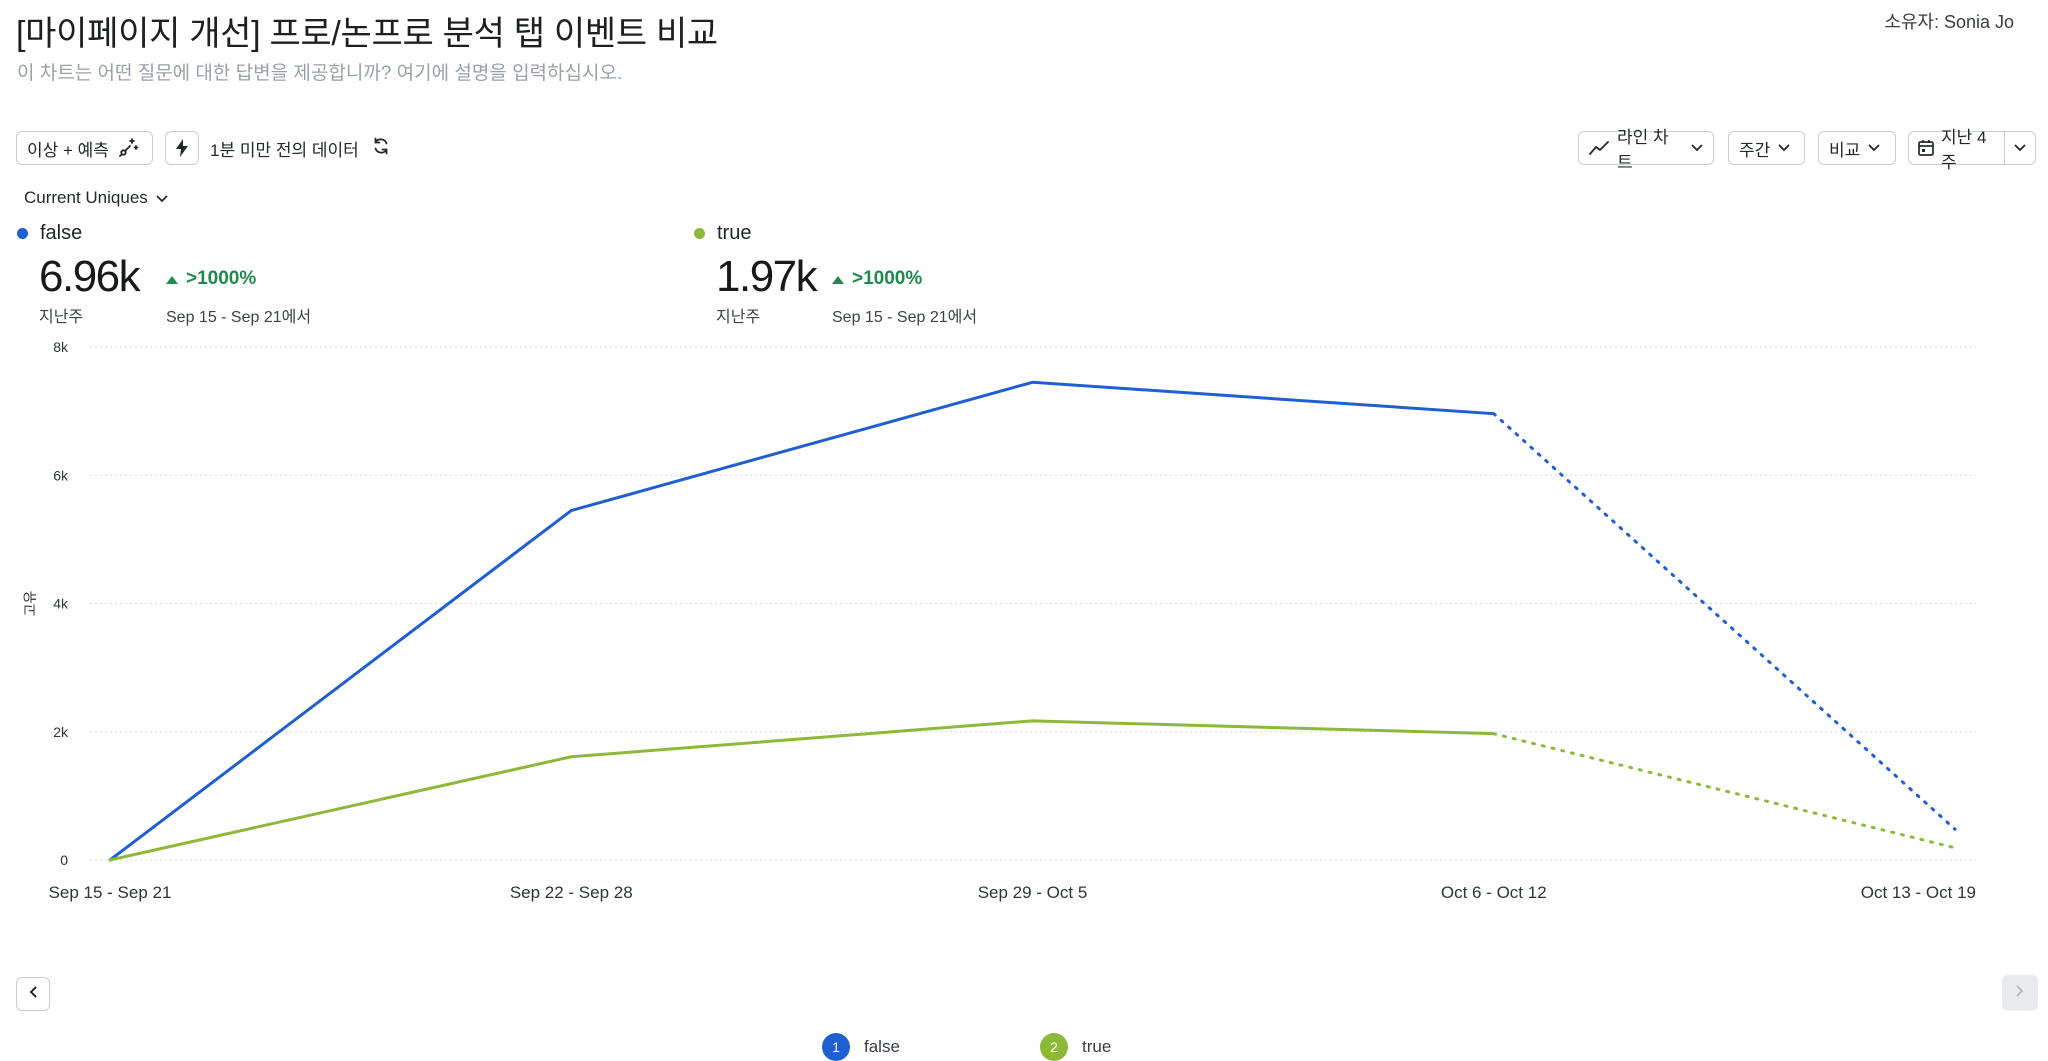 The height and width of the screenshot is (1061, 2048). Describe the element at coordinates (1026, 150) in the screenshot. I see `chart-toolbar: 이상 + 예측 1분 미만 전의 데이터 라인 차트` at that location.